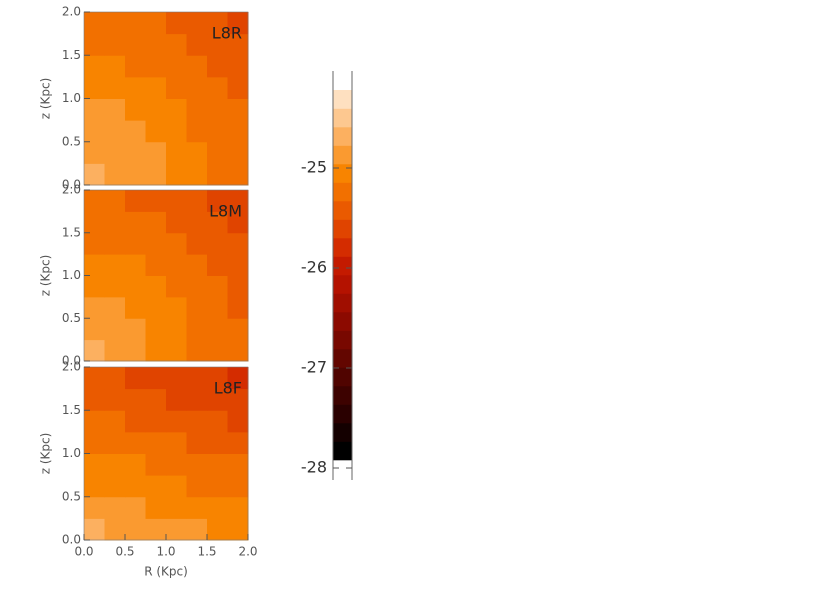  I want to click on y-tick-label: 1.5, so click(71, 410).